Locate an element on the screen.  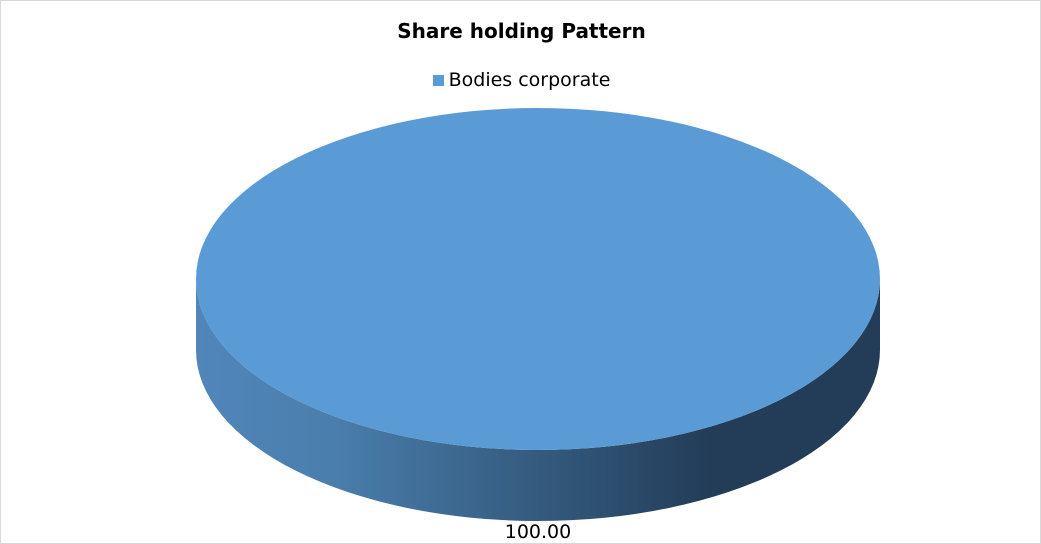
chart-title: Share holding Pattern is located at coordinates (521, 31).